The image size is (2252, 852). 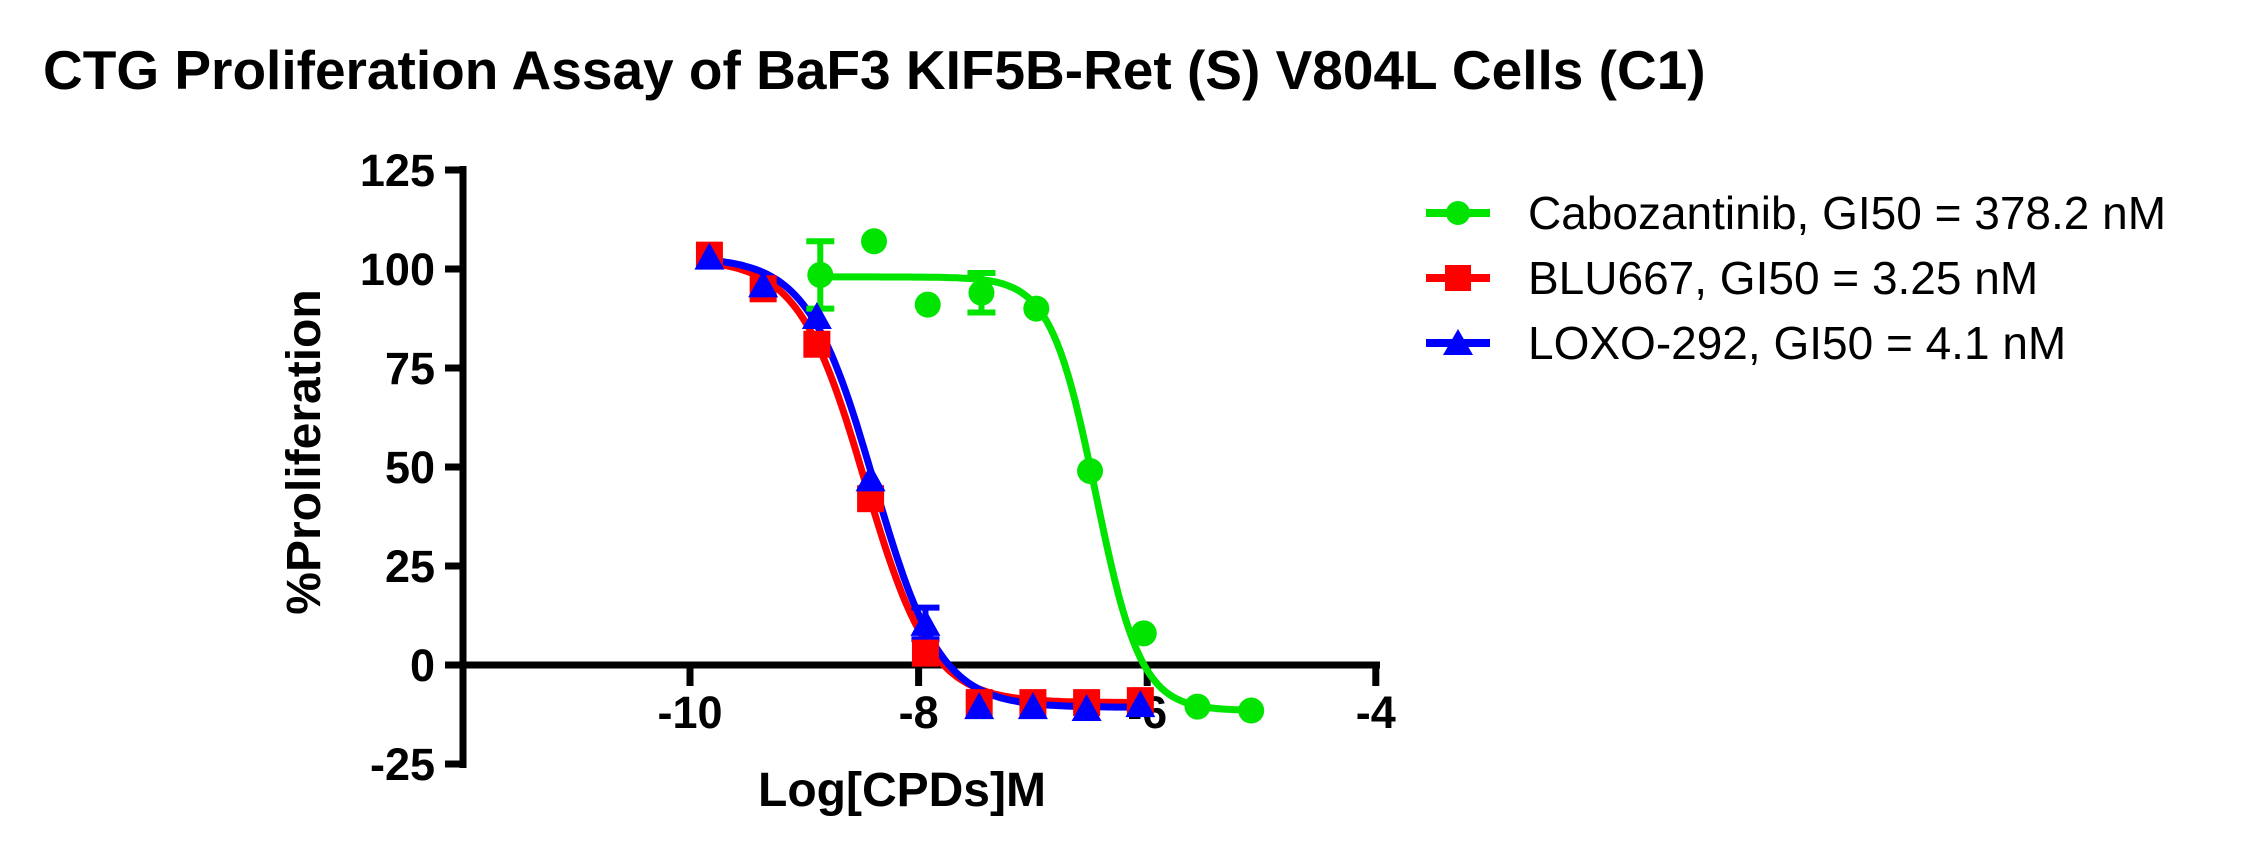 I want to click on y-axis-title: %Proliferation, so click(x=304, y=451).